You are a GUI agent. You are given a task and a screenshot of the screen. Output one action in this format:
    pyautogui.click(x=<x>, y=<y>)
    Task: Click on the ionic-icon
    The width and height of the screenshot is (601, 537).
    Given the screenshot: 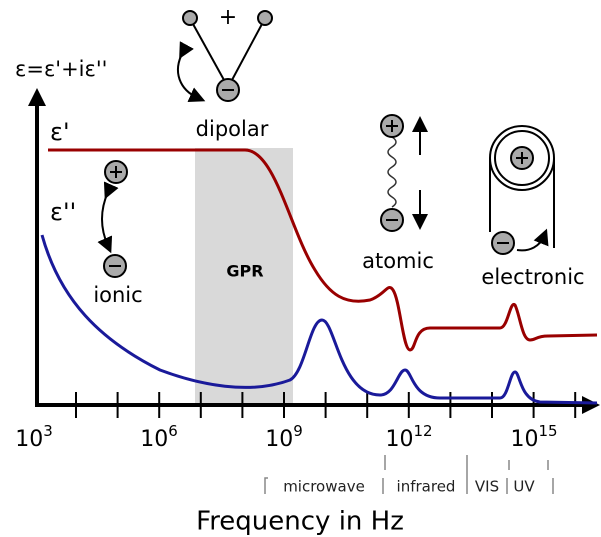 What is the action you would take?
    pyautogui.click(x=112, y=219)
    